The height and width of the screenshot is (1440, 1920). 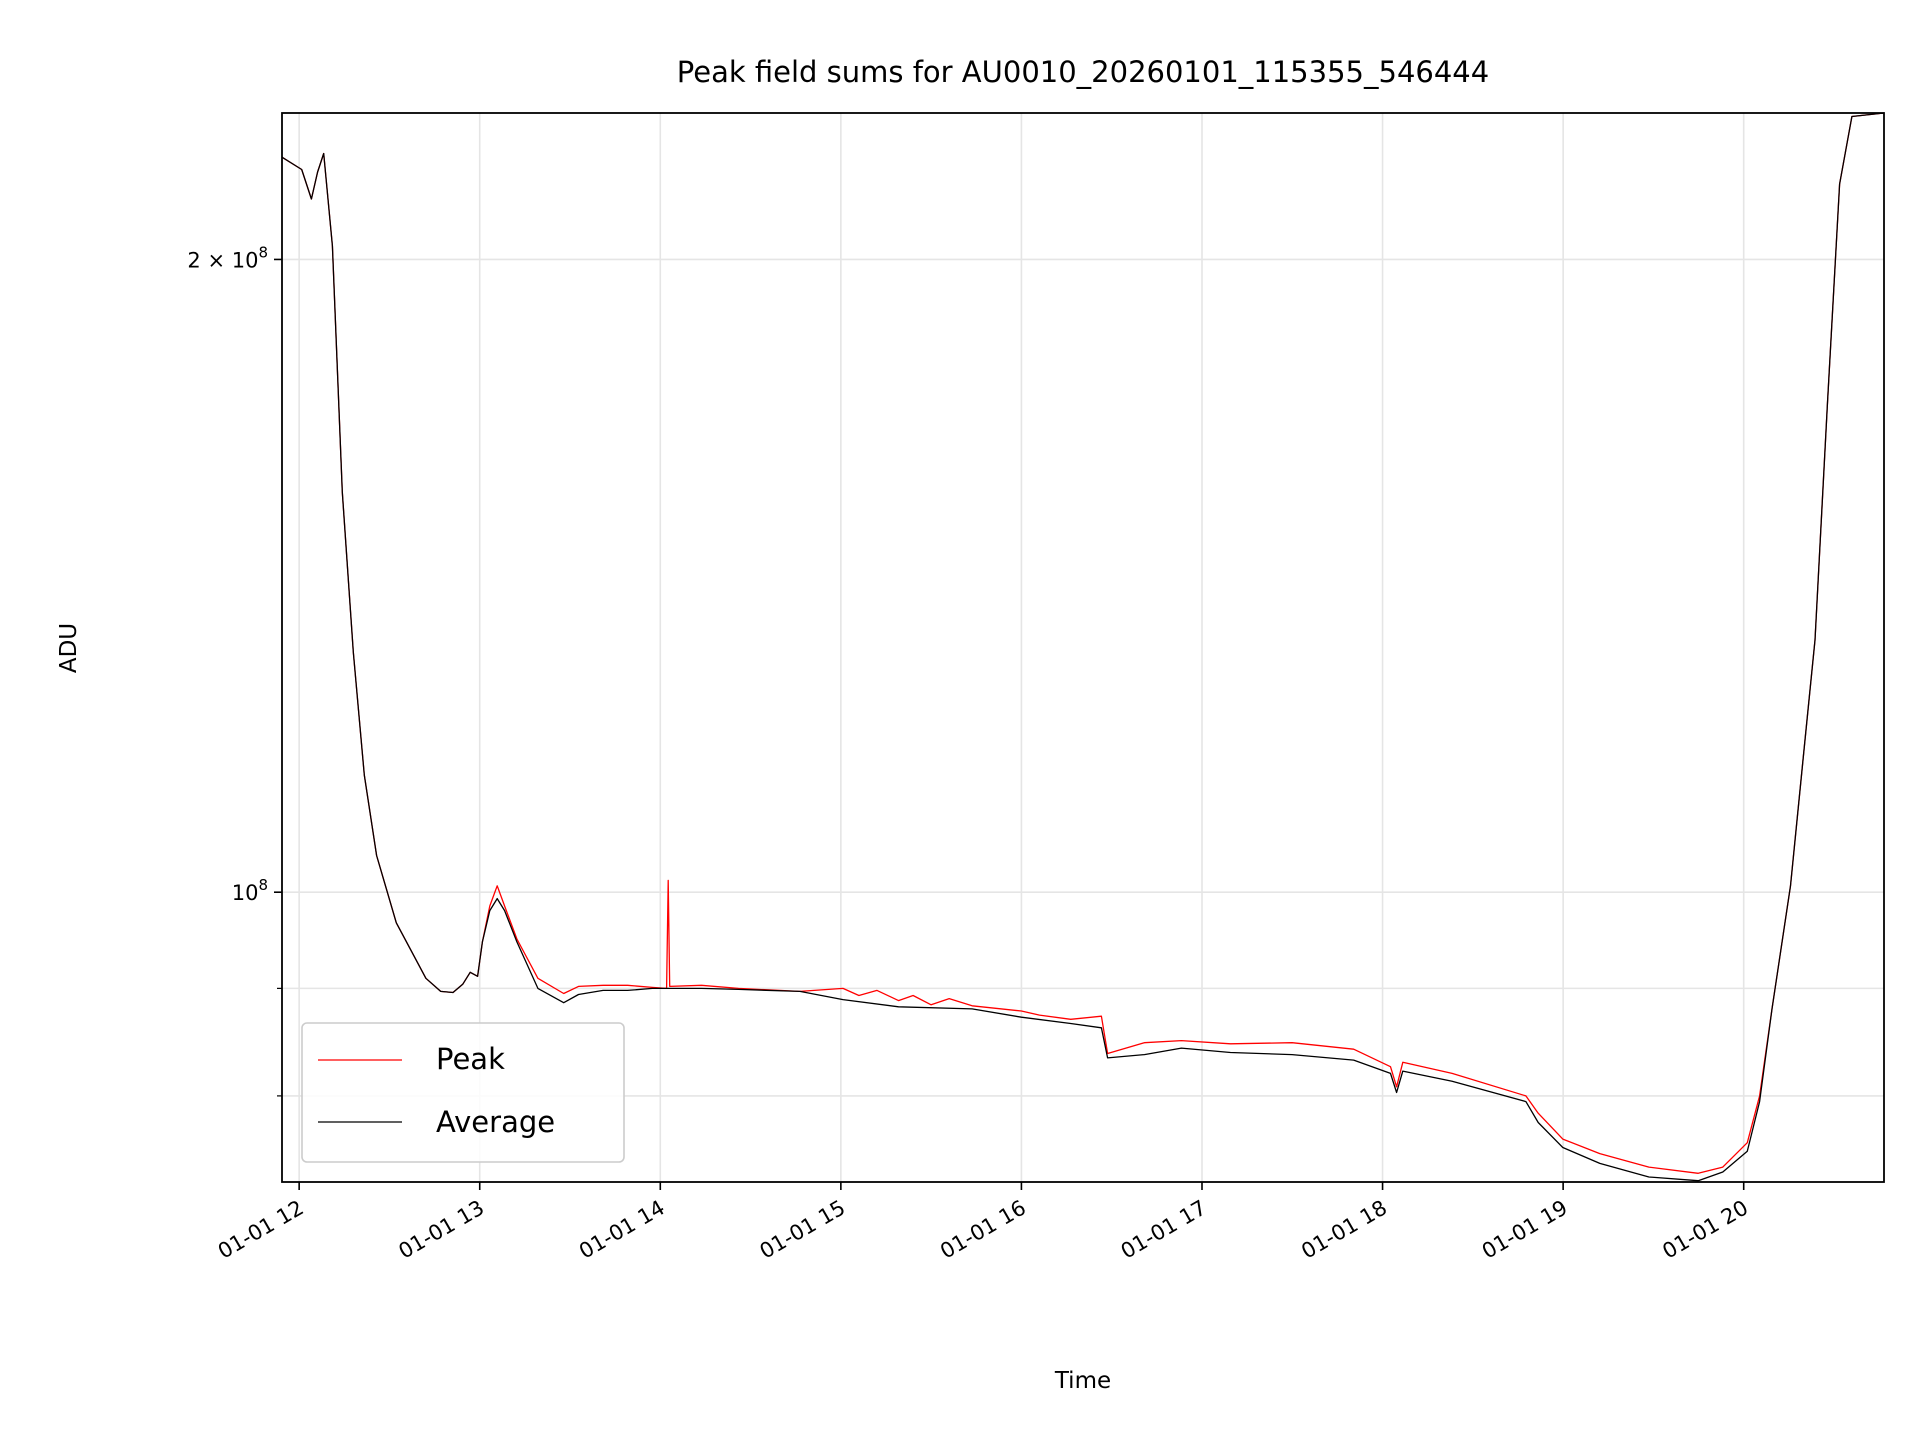 I want to click on legend: Peak Average, so click(x=463, y=1092).